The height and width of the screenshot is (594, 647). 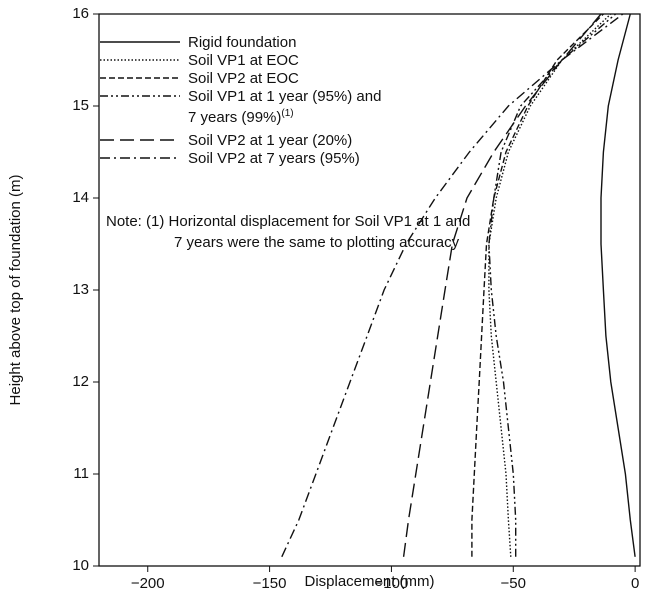 I want to click on legend-label: Soil VP1 at EOC, so click(x=288, y=60).